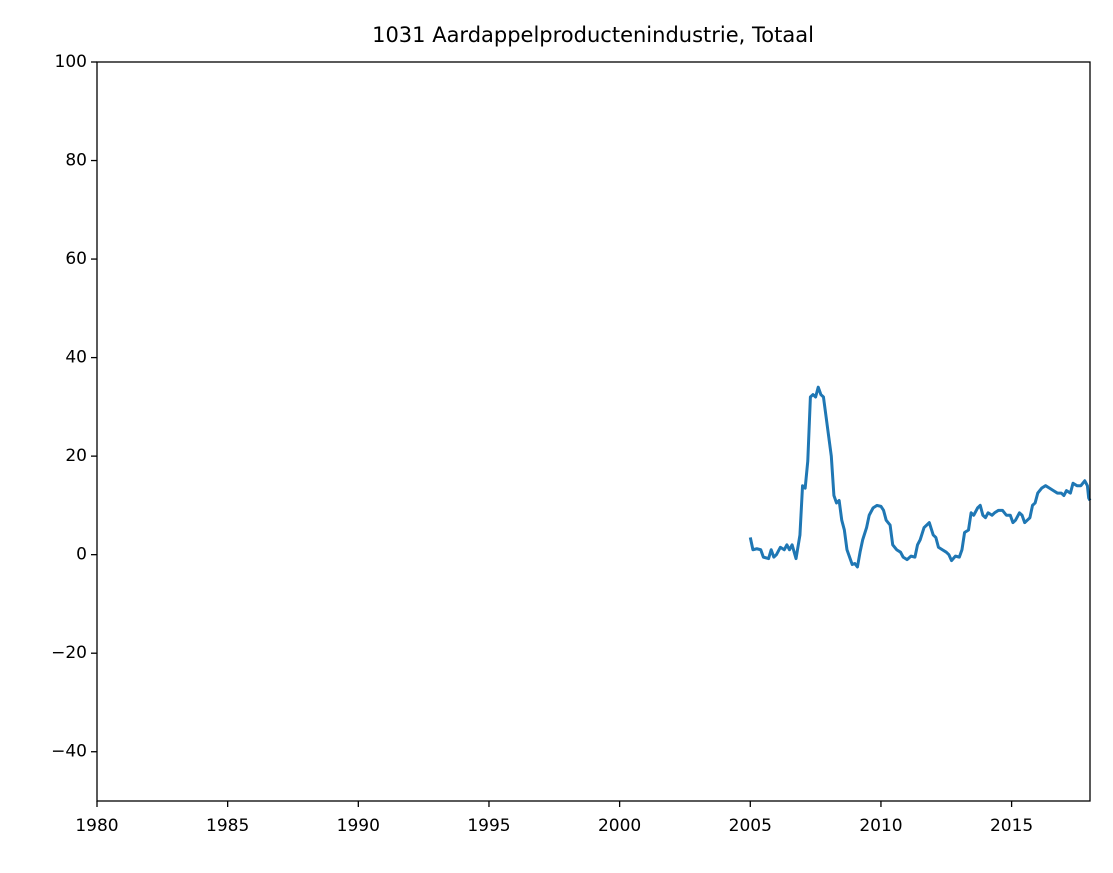 Image resolution: width=1113 pixels, height=873 pixels. I want to click on y-tick-label: 80, so click(76, 161).